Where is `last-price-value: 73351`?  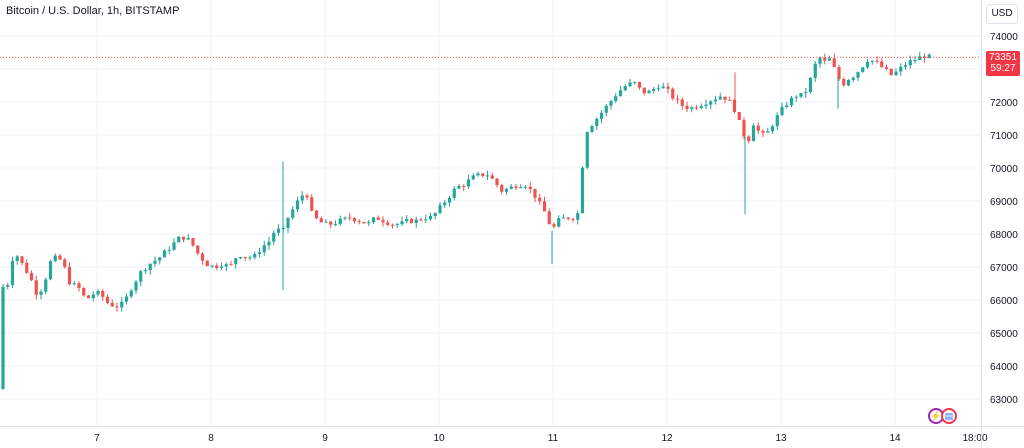 last-price-value: 73351 is located at coordinates (1003, 57).